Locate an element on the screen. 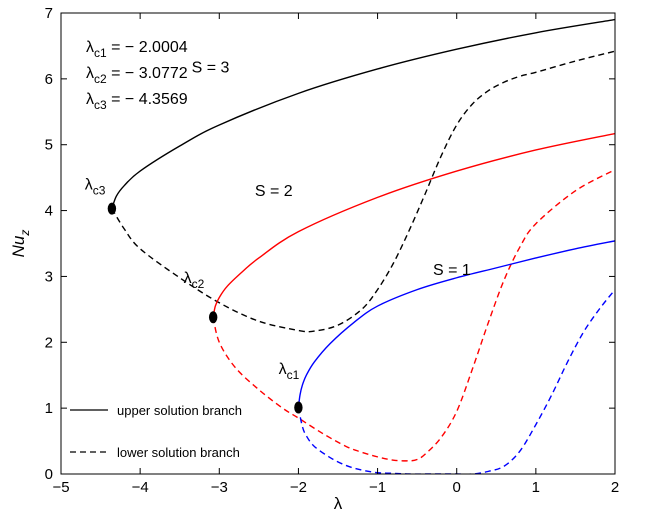 This screenshot has height=519, width=648. legend-label-lower: lower solution branch is located at coordinates (178, 452).